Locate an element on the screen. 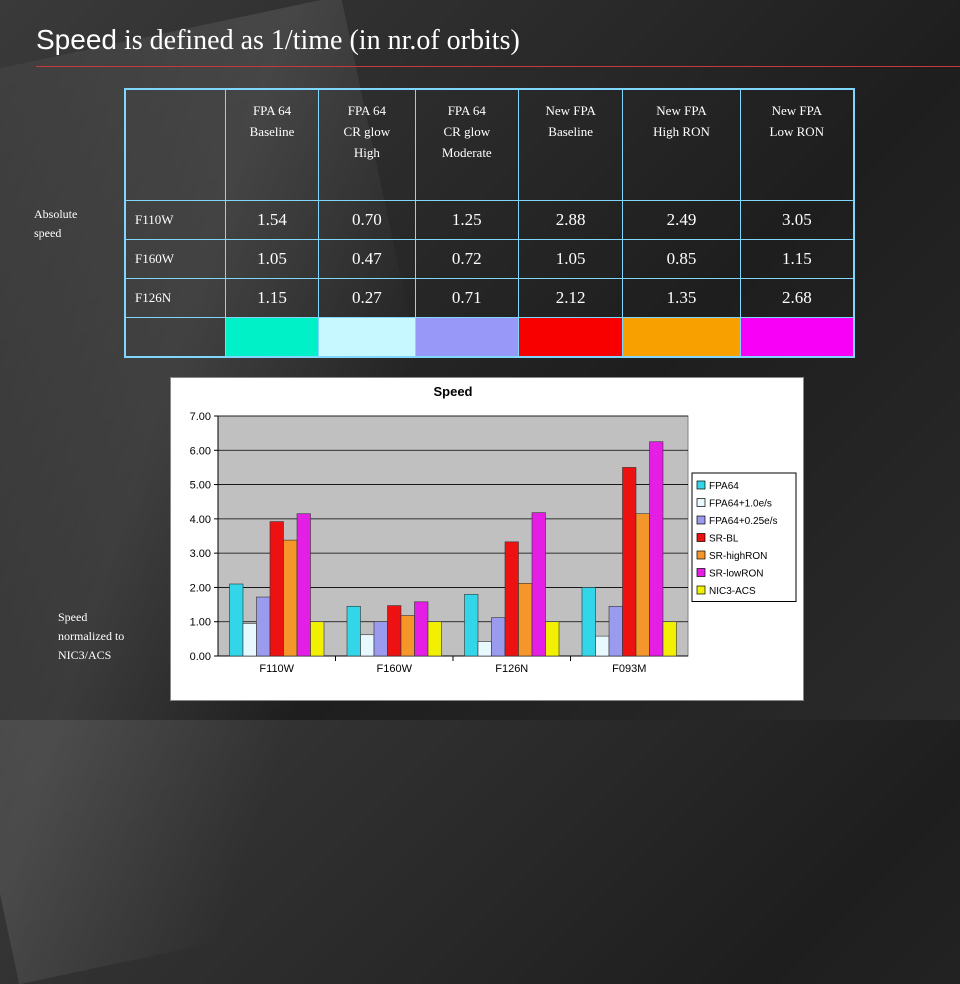 Image resolution: width=960 pixels, height=984 pixels. normalized-speed-label: Speed normalized to NIC3/ACS is located at coordinates (91, 636).